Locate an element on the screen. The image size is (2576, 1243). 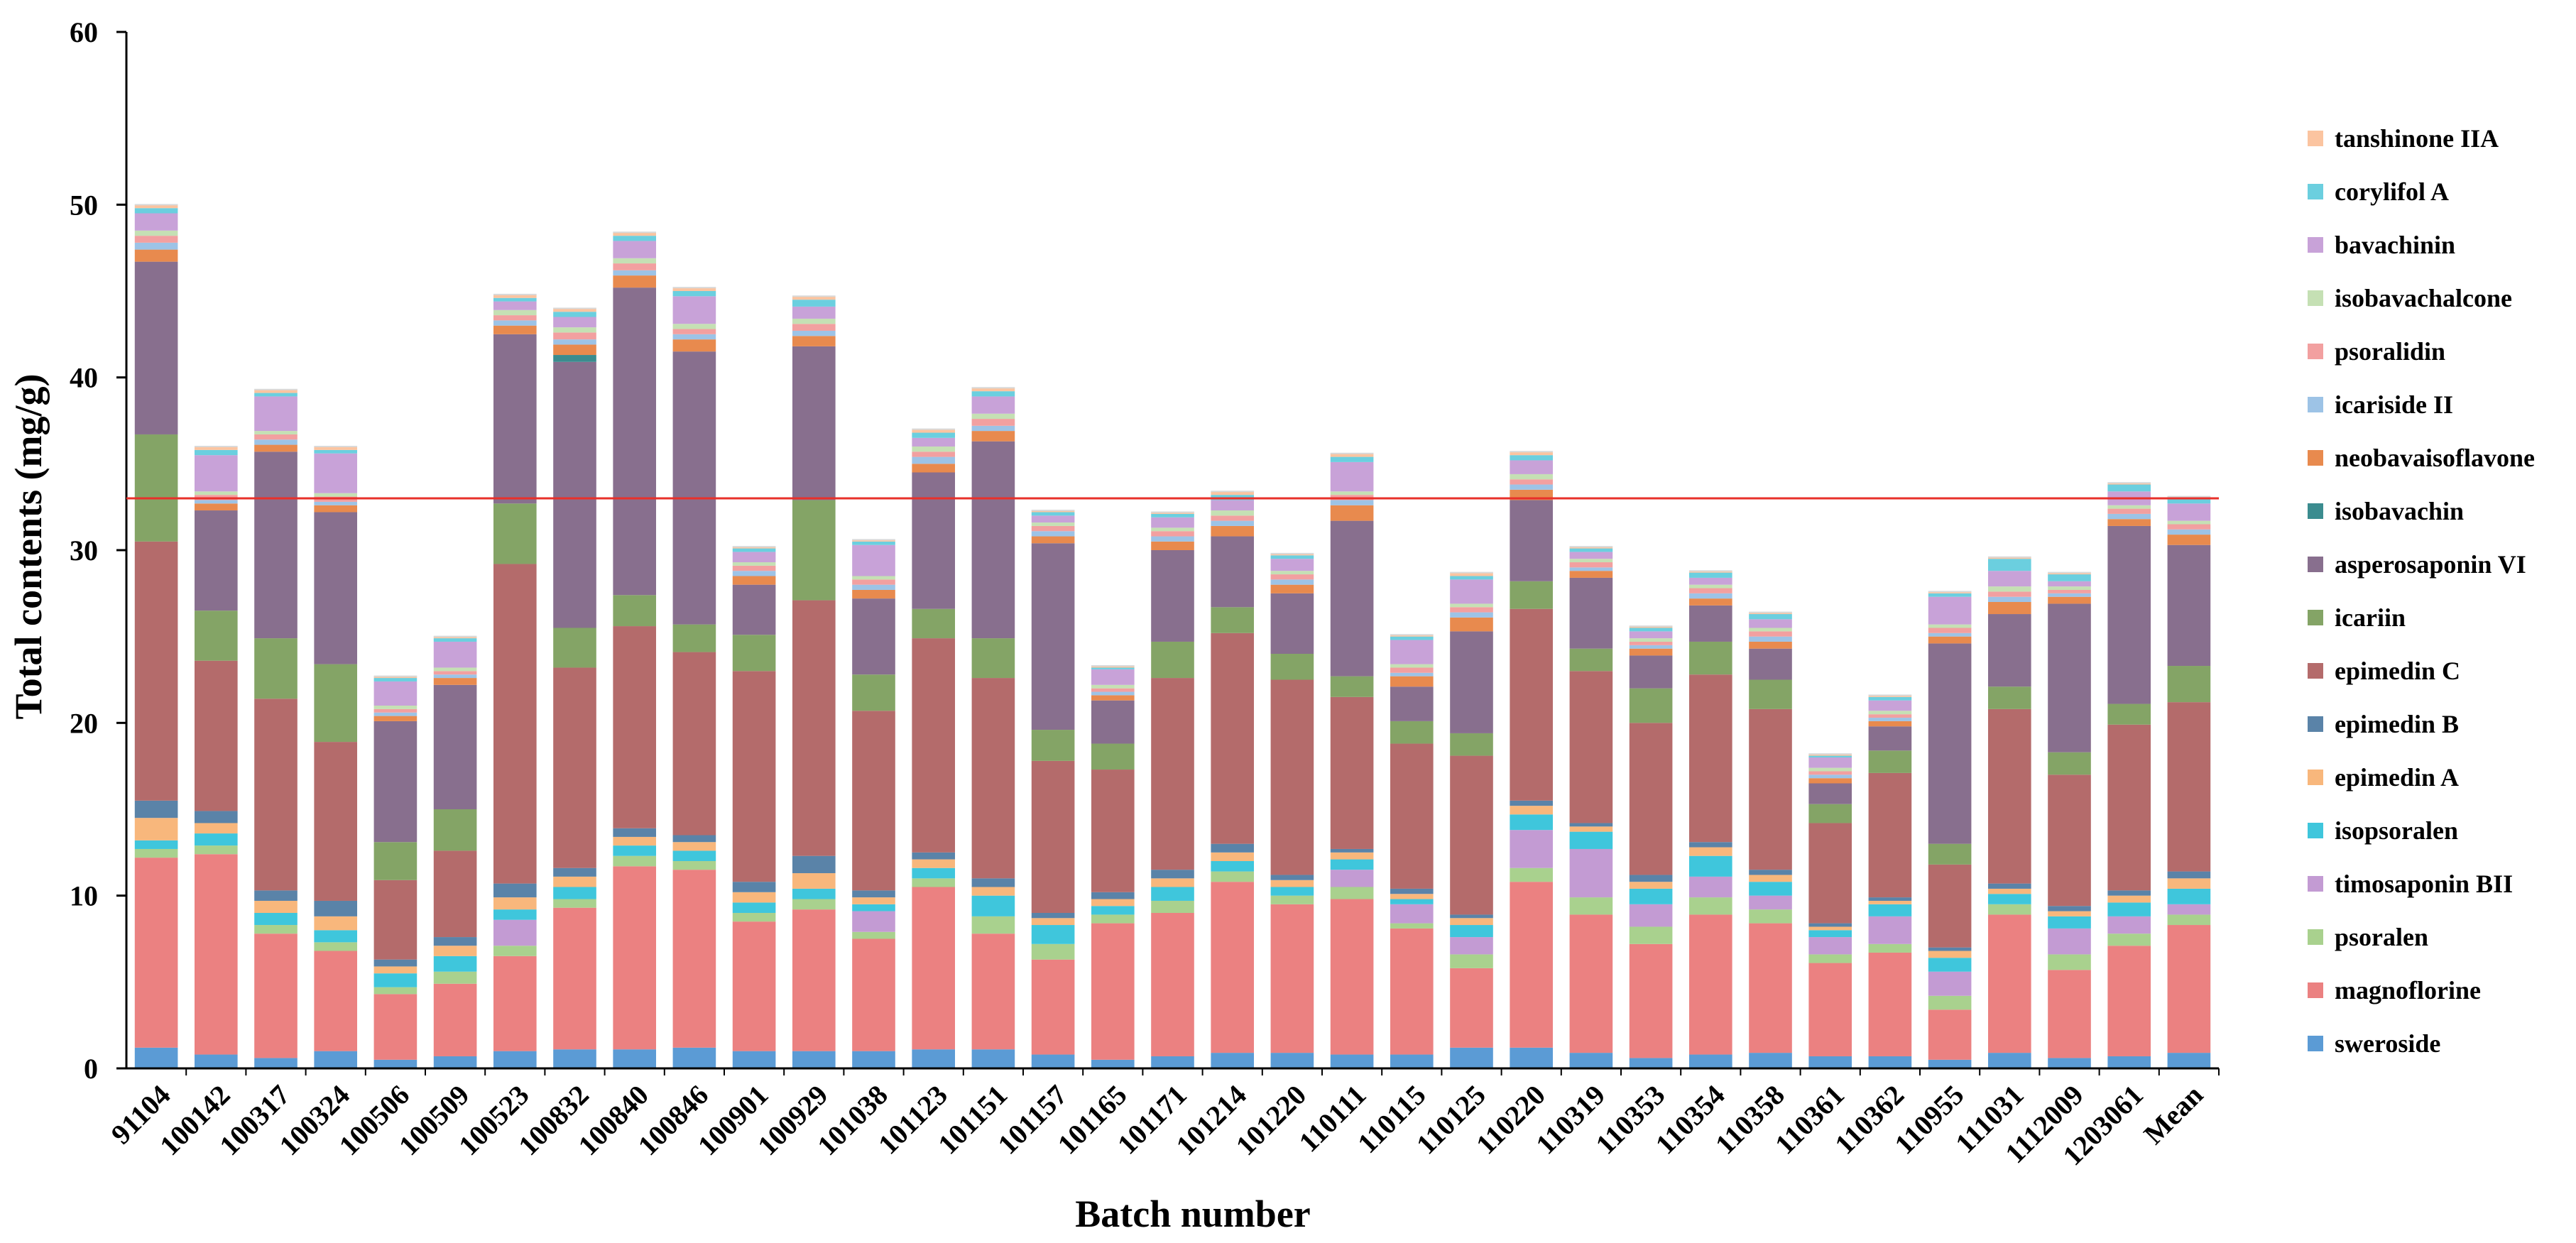
y-axis-title: Total contents (mg/g) is located at coordinates (28, 547).